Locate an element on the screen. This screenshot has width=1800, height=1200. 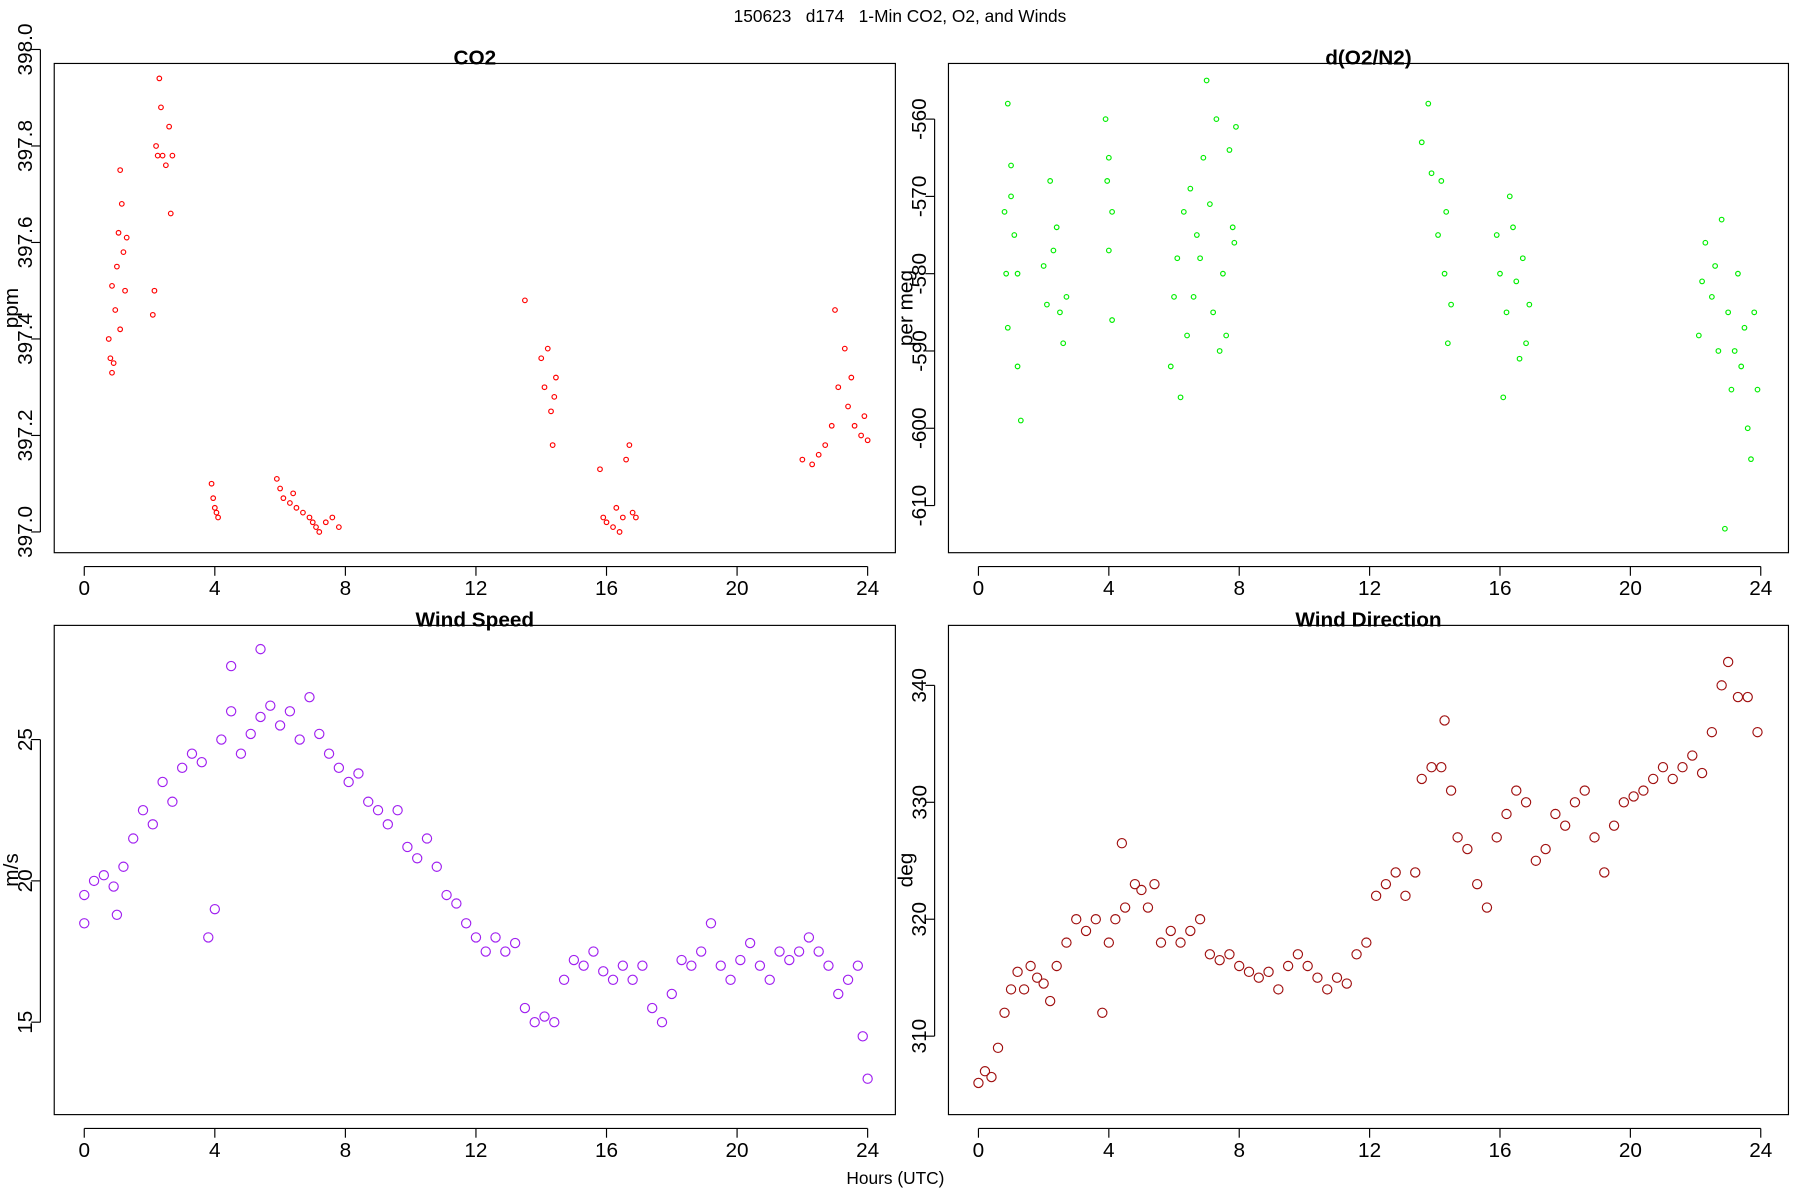
panel-title: Wind Direction is located at coordinates (1368, 619).